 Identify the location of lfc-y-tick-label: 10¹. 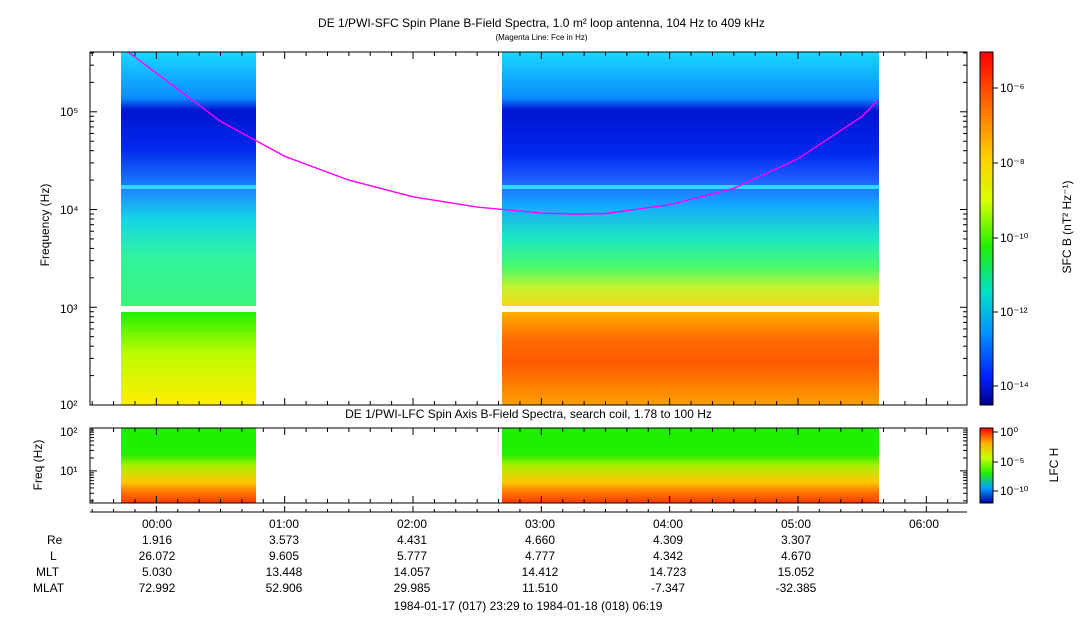
(68, 471).